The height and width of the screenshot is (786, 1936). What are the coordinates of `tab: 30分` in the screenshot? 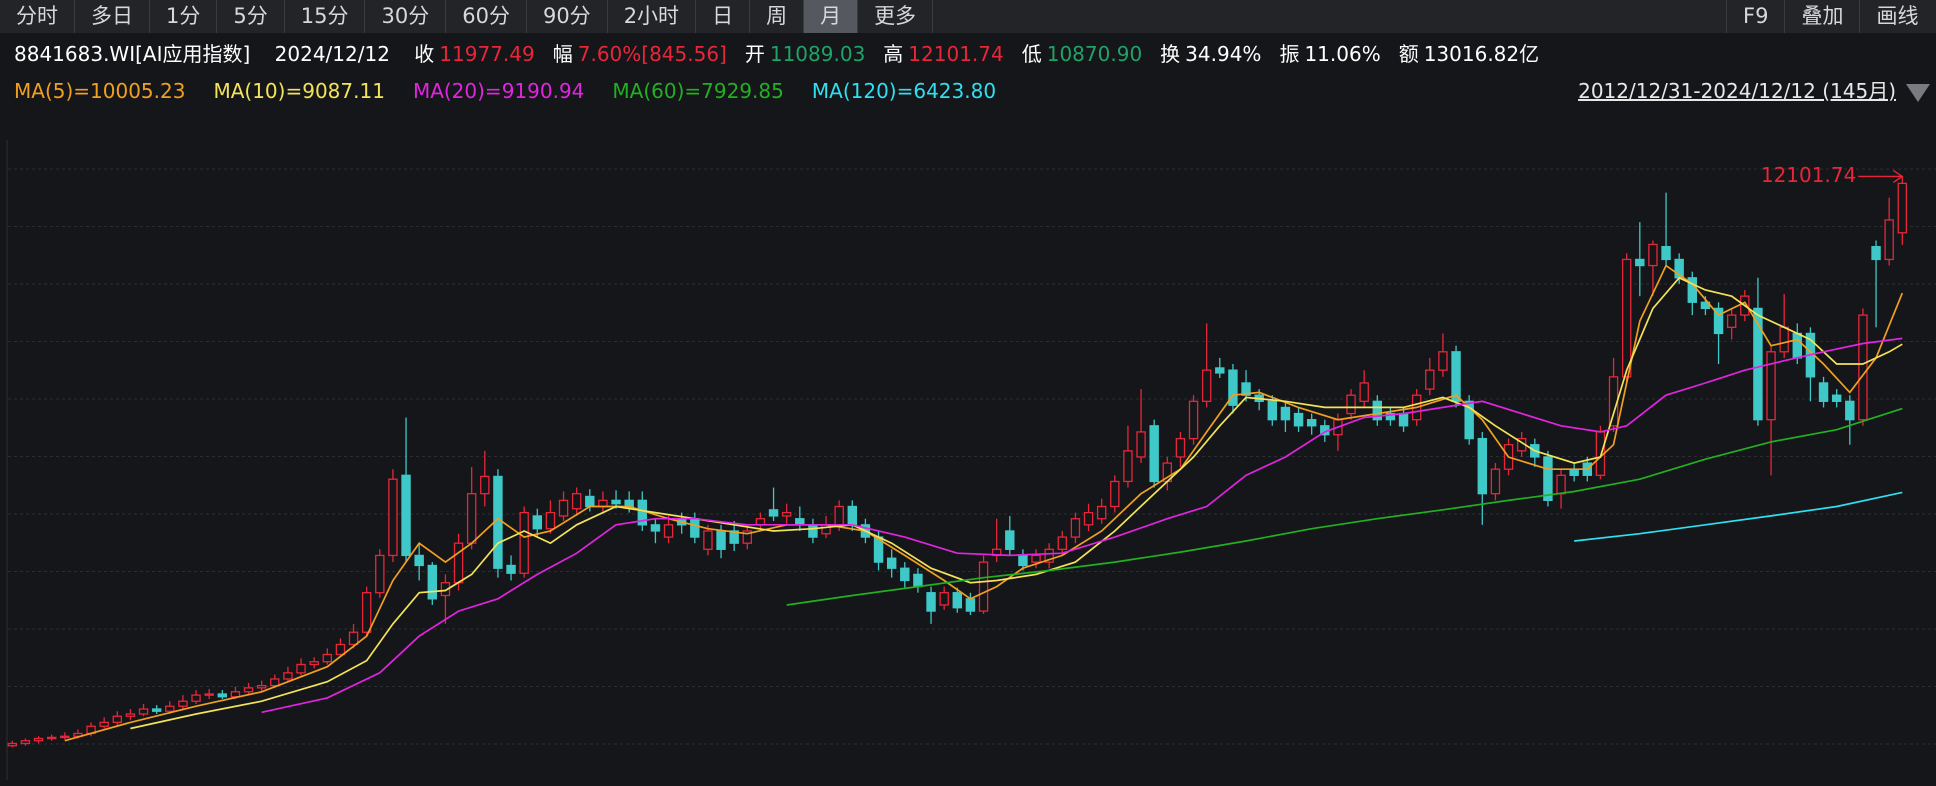 It's located at (406, 16).